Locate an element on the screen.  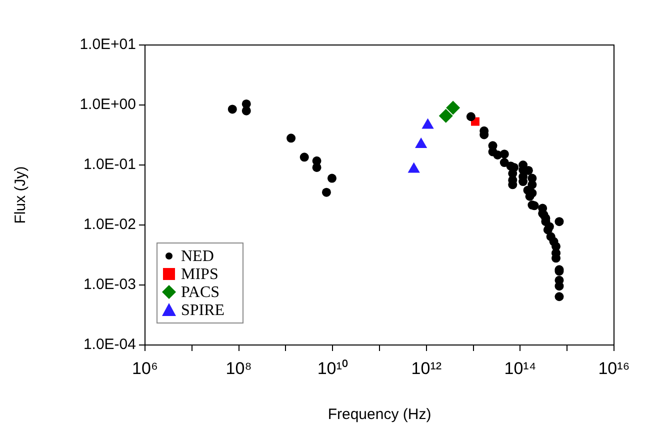
y-tick-label: 1.0E-01 is located at coordinates (109, 165).